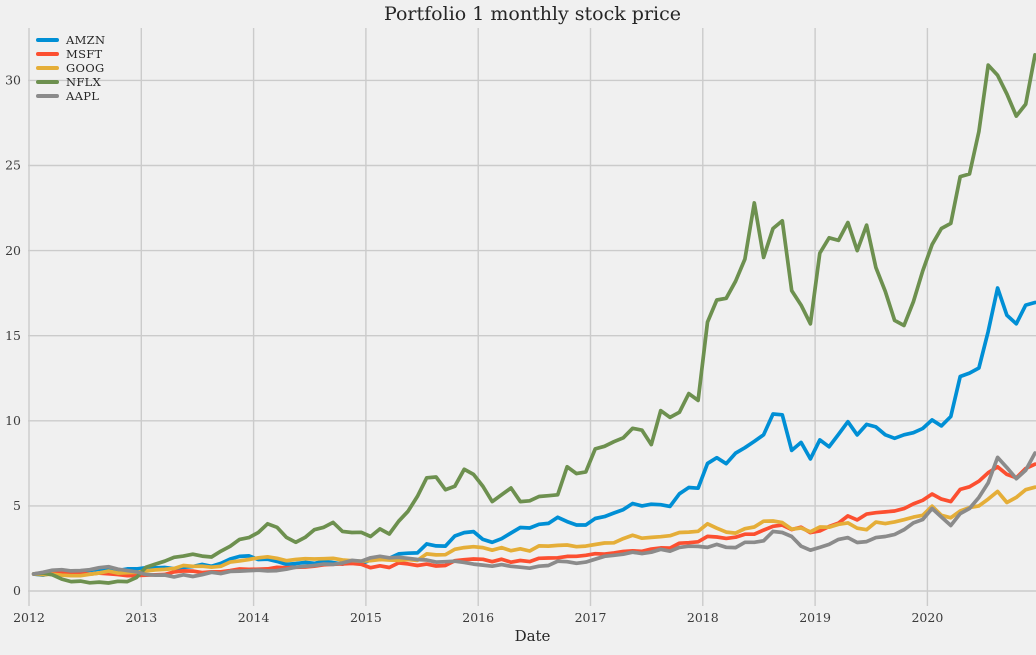 Image resolution: width=1036 pixels, height=655 pixels. I want to click on series-line-goog, so click(533, 531).